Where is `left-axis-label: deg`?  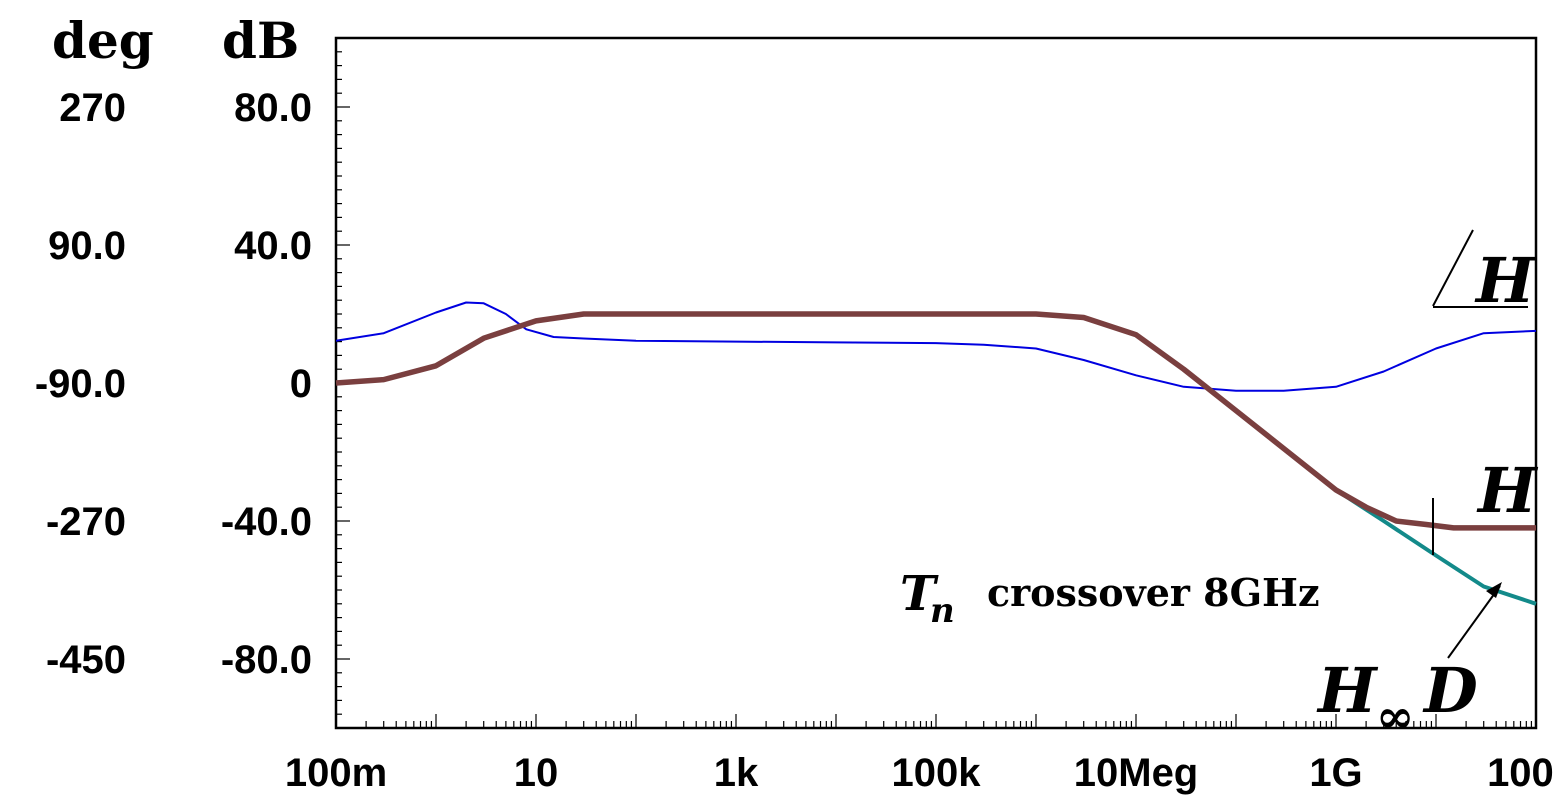 left-axis-label: deg is located at coordinates (103, 40).